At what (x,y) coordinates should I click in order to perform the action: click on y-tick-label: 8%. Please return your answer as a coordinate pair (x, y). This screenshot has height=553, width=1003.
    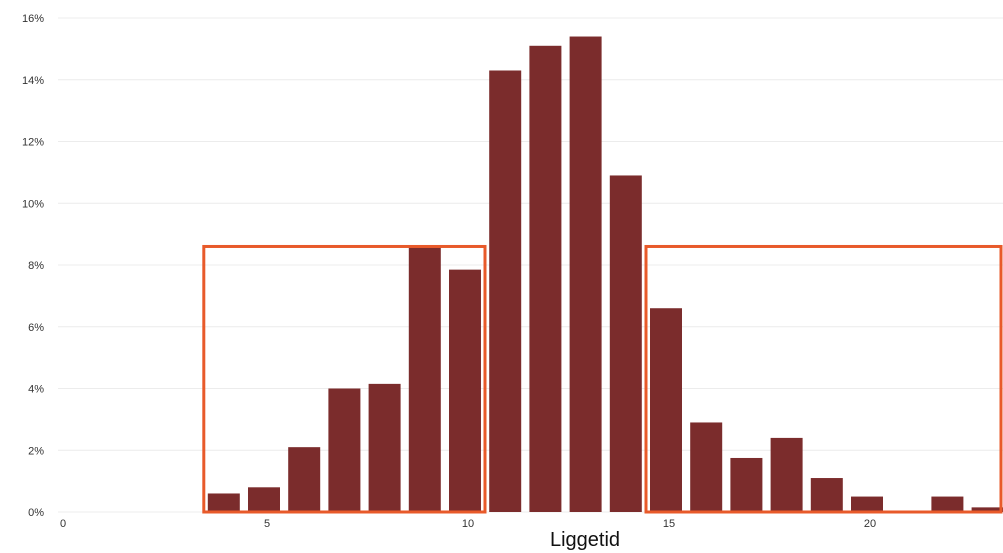
    Looking at the image, I should click on (36, 266).